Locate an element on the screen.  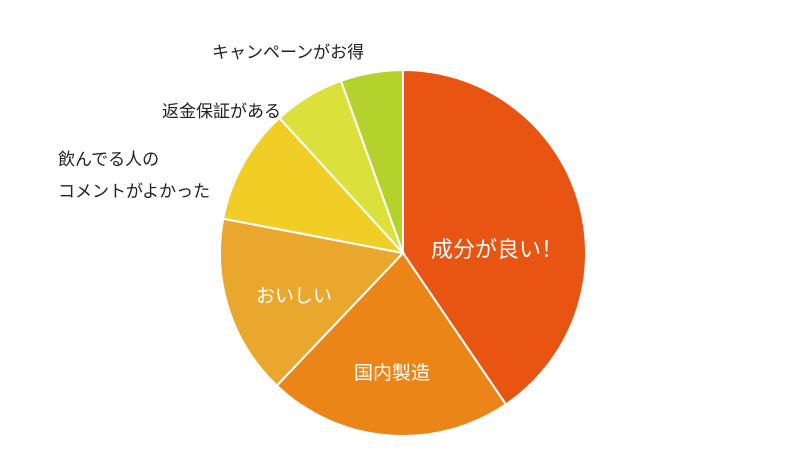
pie-label-6-line-1: キャンペーンがお得 is located at coordinates (288, 53).